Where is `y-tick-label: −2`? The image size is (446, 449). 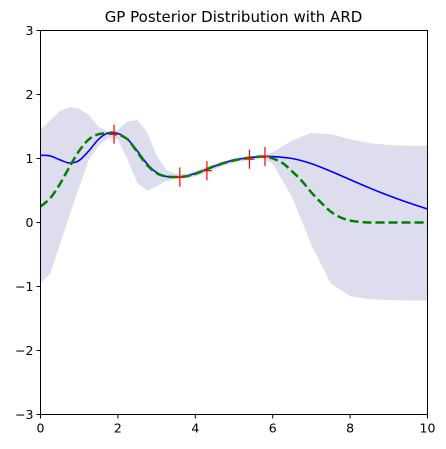 y-tick-label: −2 is located at coordinates (24, 350).